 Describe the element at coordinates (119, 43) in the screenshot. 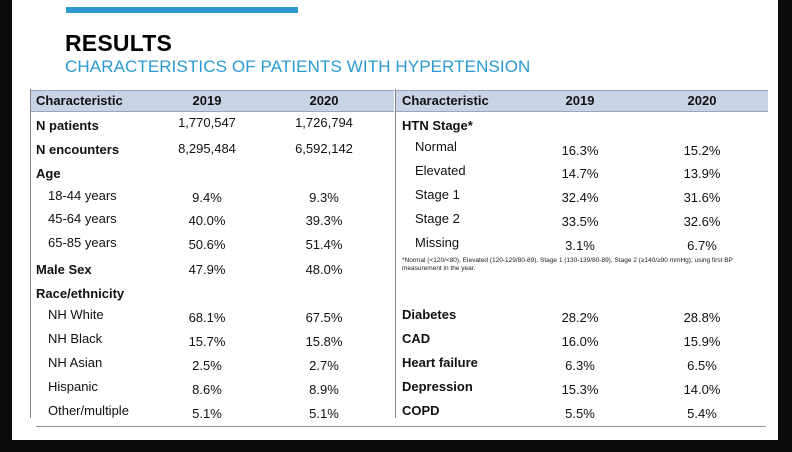

I see `slide-title: RESULTS` at that location.